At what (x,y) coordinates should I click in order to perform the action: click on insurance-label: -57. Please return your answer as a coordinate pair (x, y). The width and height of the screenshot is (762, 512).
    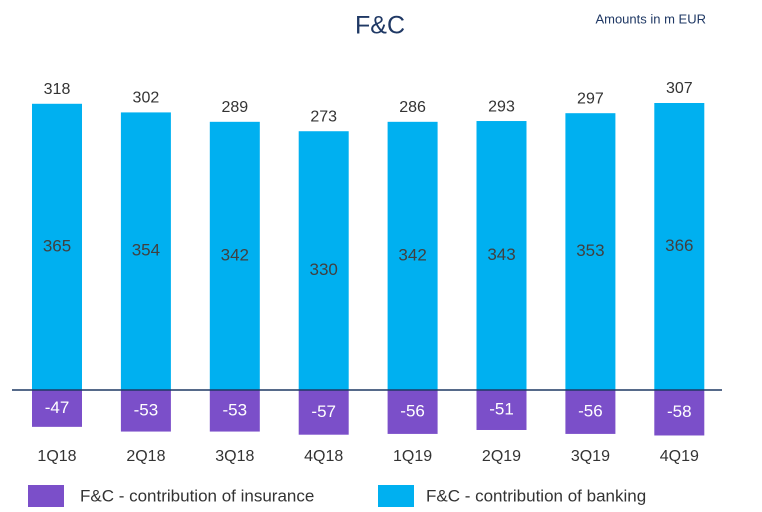
    Looking at the image, I should click on (323, 411).